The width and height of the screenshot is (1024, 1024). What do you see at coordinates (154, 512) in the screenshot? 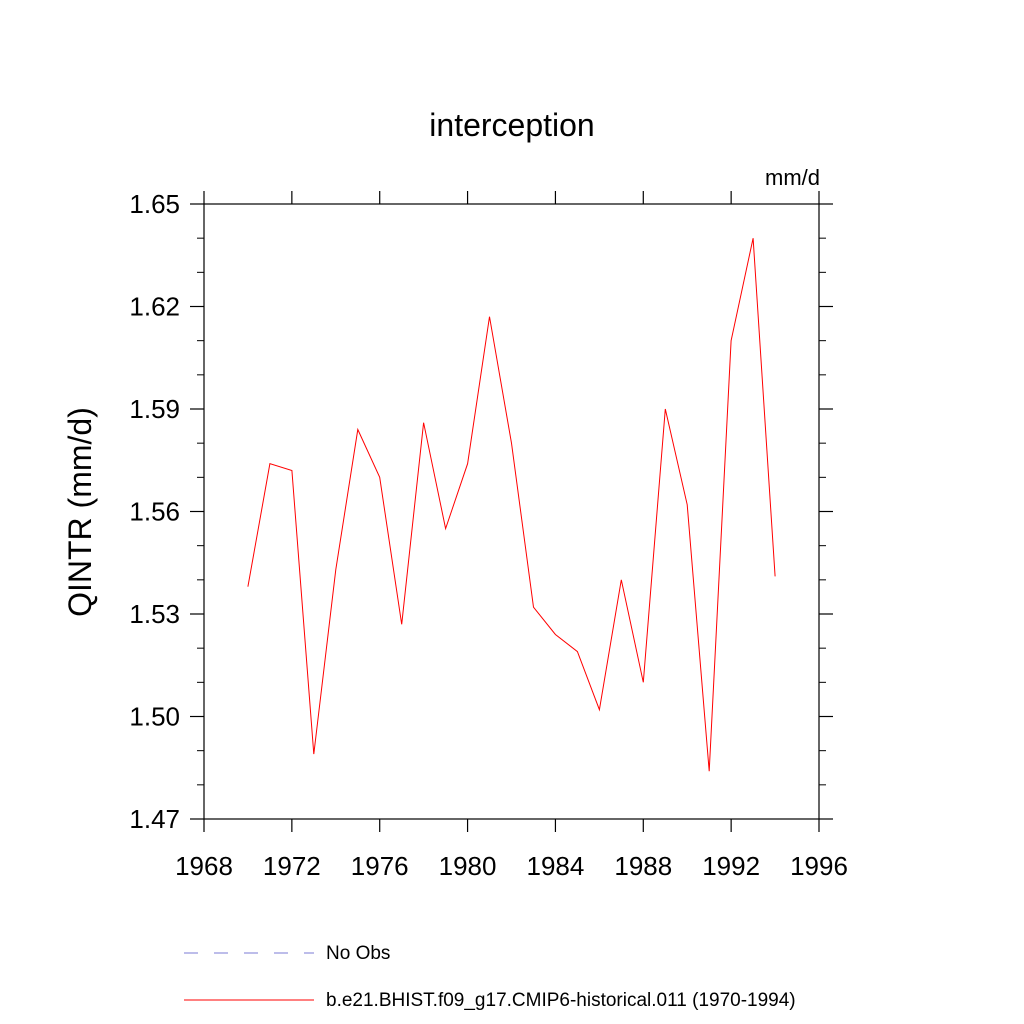
I see `y-tick-label: 1.56` at bounding box center [154, 512].